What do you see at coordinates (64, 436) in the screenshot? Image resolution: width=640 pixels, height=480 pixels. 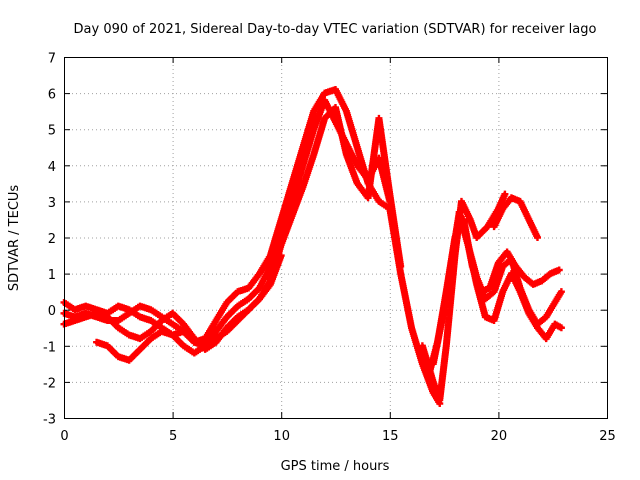 I see `x-tick-label: 0` at bounding box center [64, 436].